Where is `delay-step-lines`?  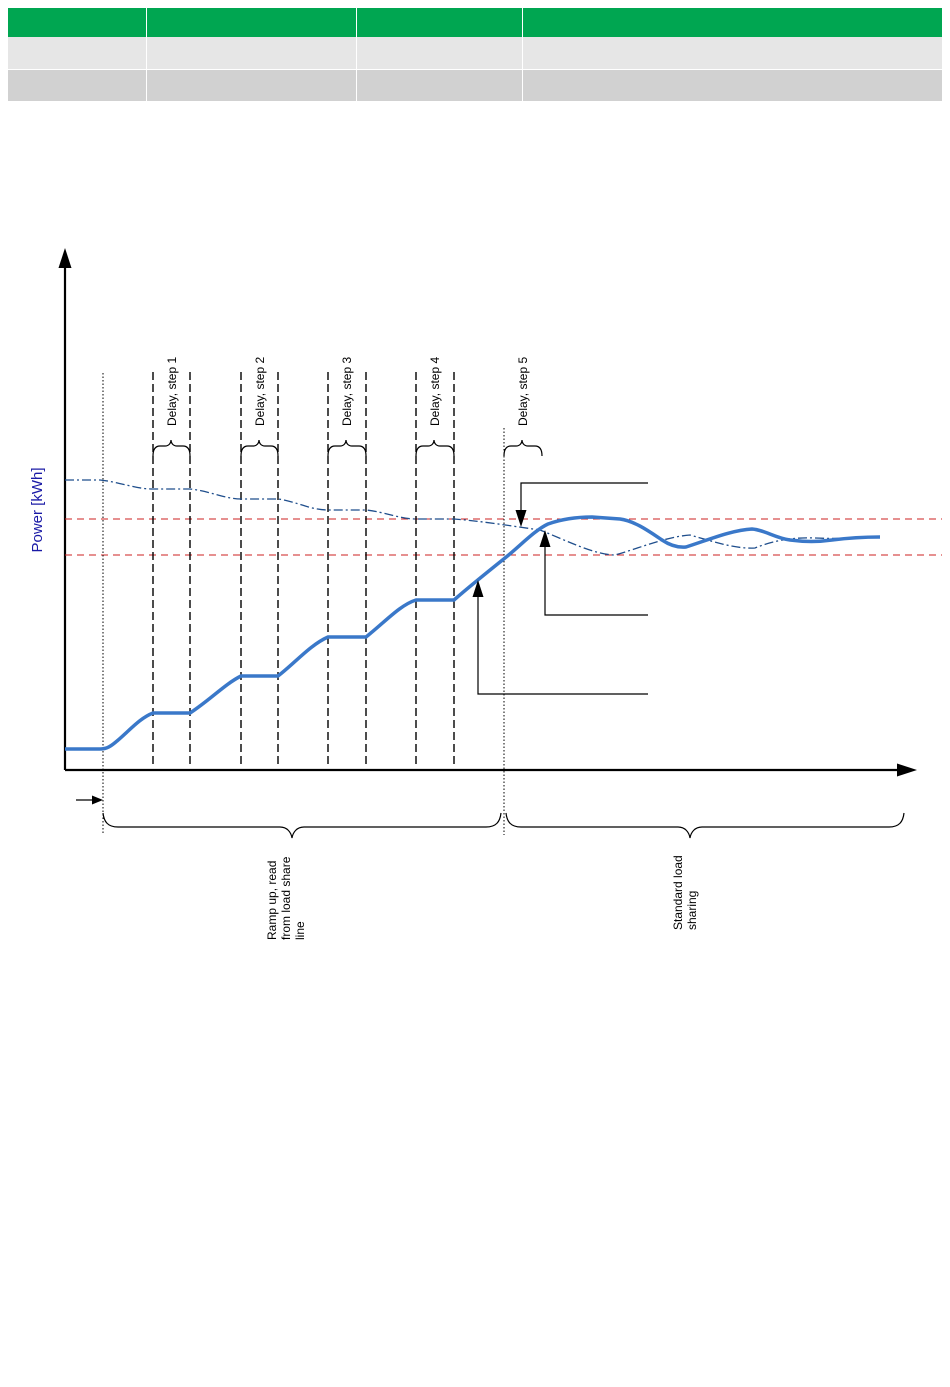 delay-step-lines is located at coordinates (303, 569).